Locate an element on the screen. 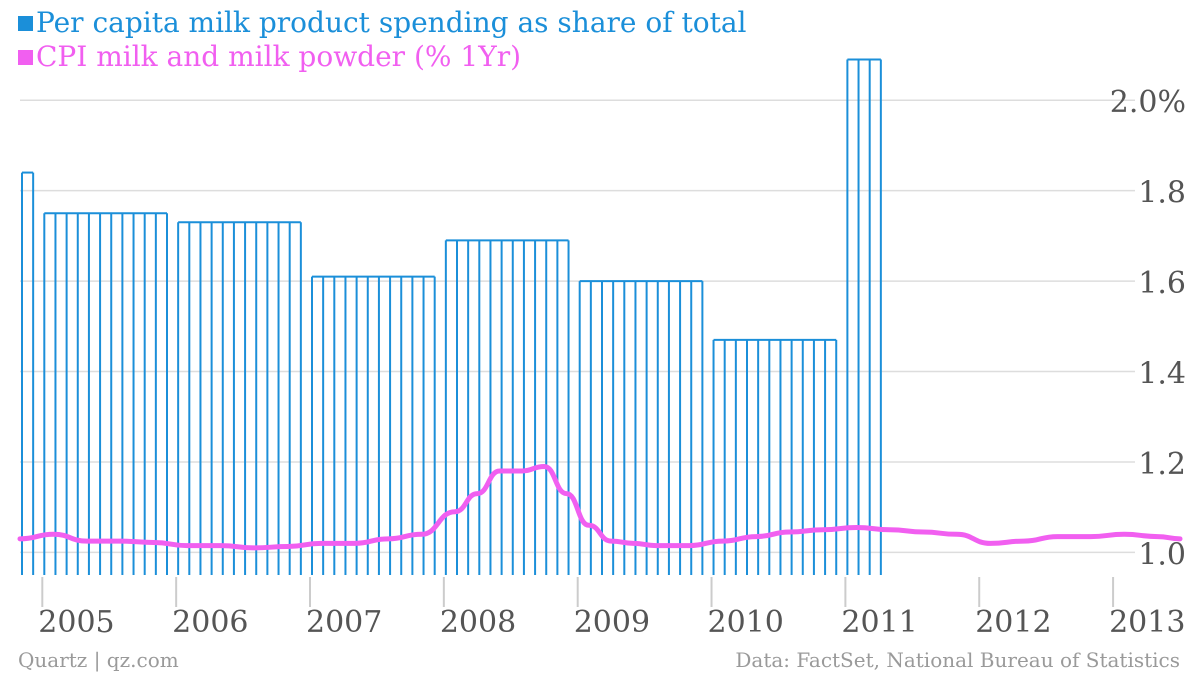 The image size is (1200, 676). legend-label-cpi: CPI milk and milk powder (% 1Yr) is located at coordinates (278, 56).